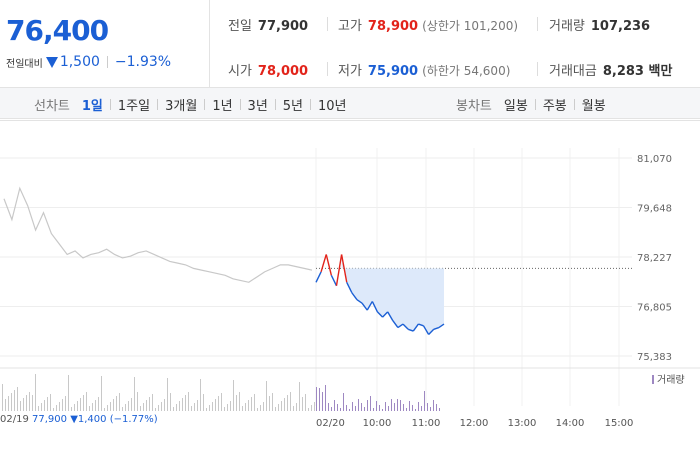 The height and width of the screenshot is (455, 700). Describe the element at coordinates (654, 357) in the screenshot. I see `y-tick-label: 75,383` at that location.